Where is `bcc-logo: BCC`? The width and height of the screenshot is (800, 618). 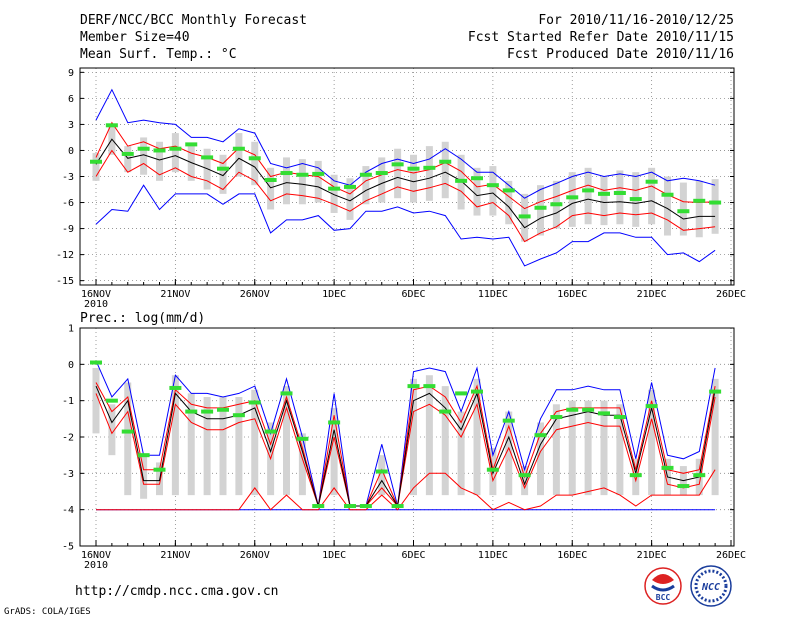
bcc-logo: BCC is located at coordinates (663, 586).